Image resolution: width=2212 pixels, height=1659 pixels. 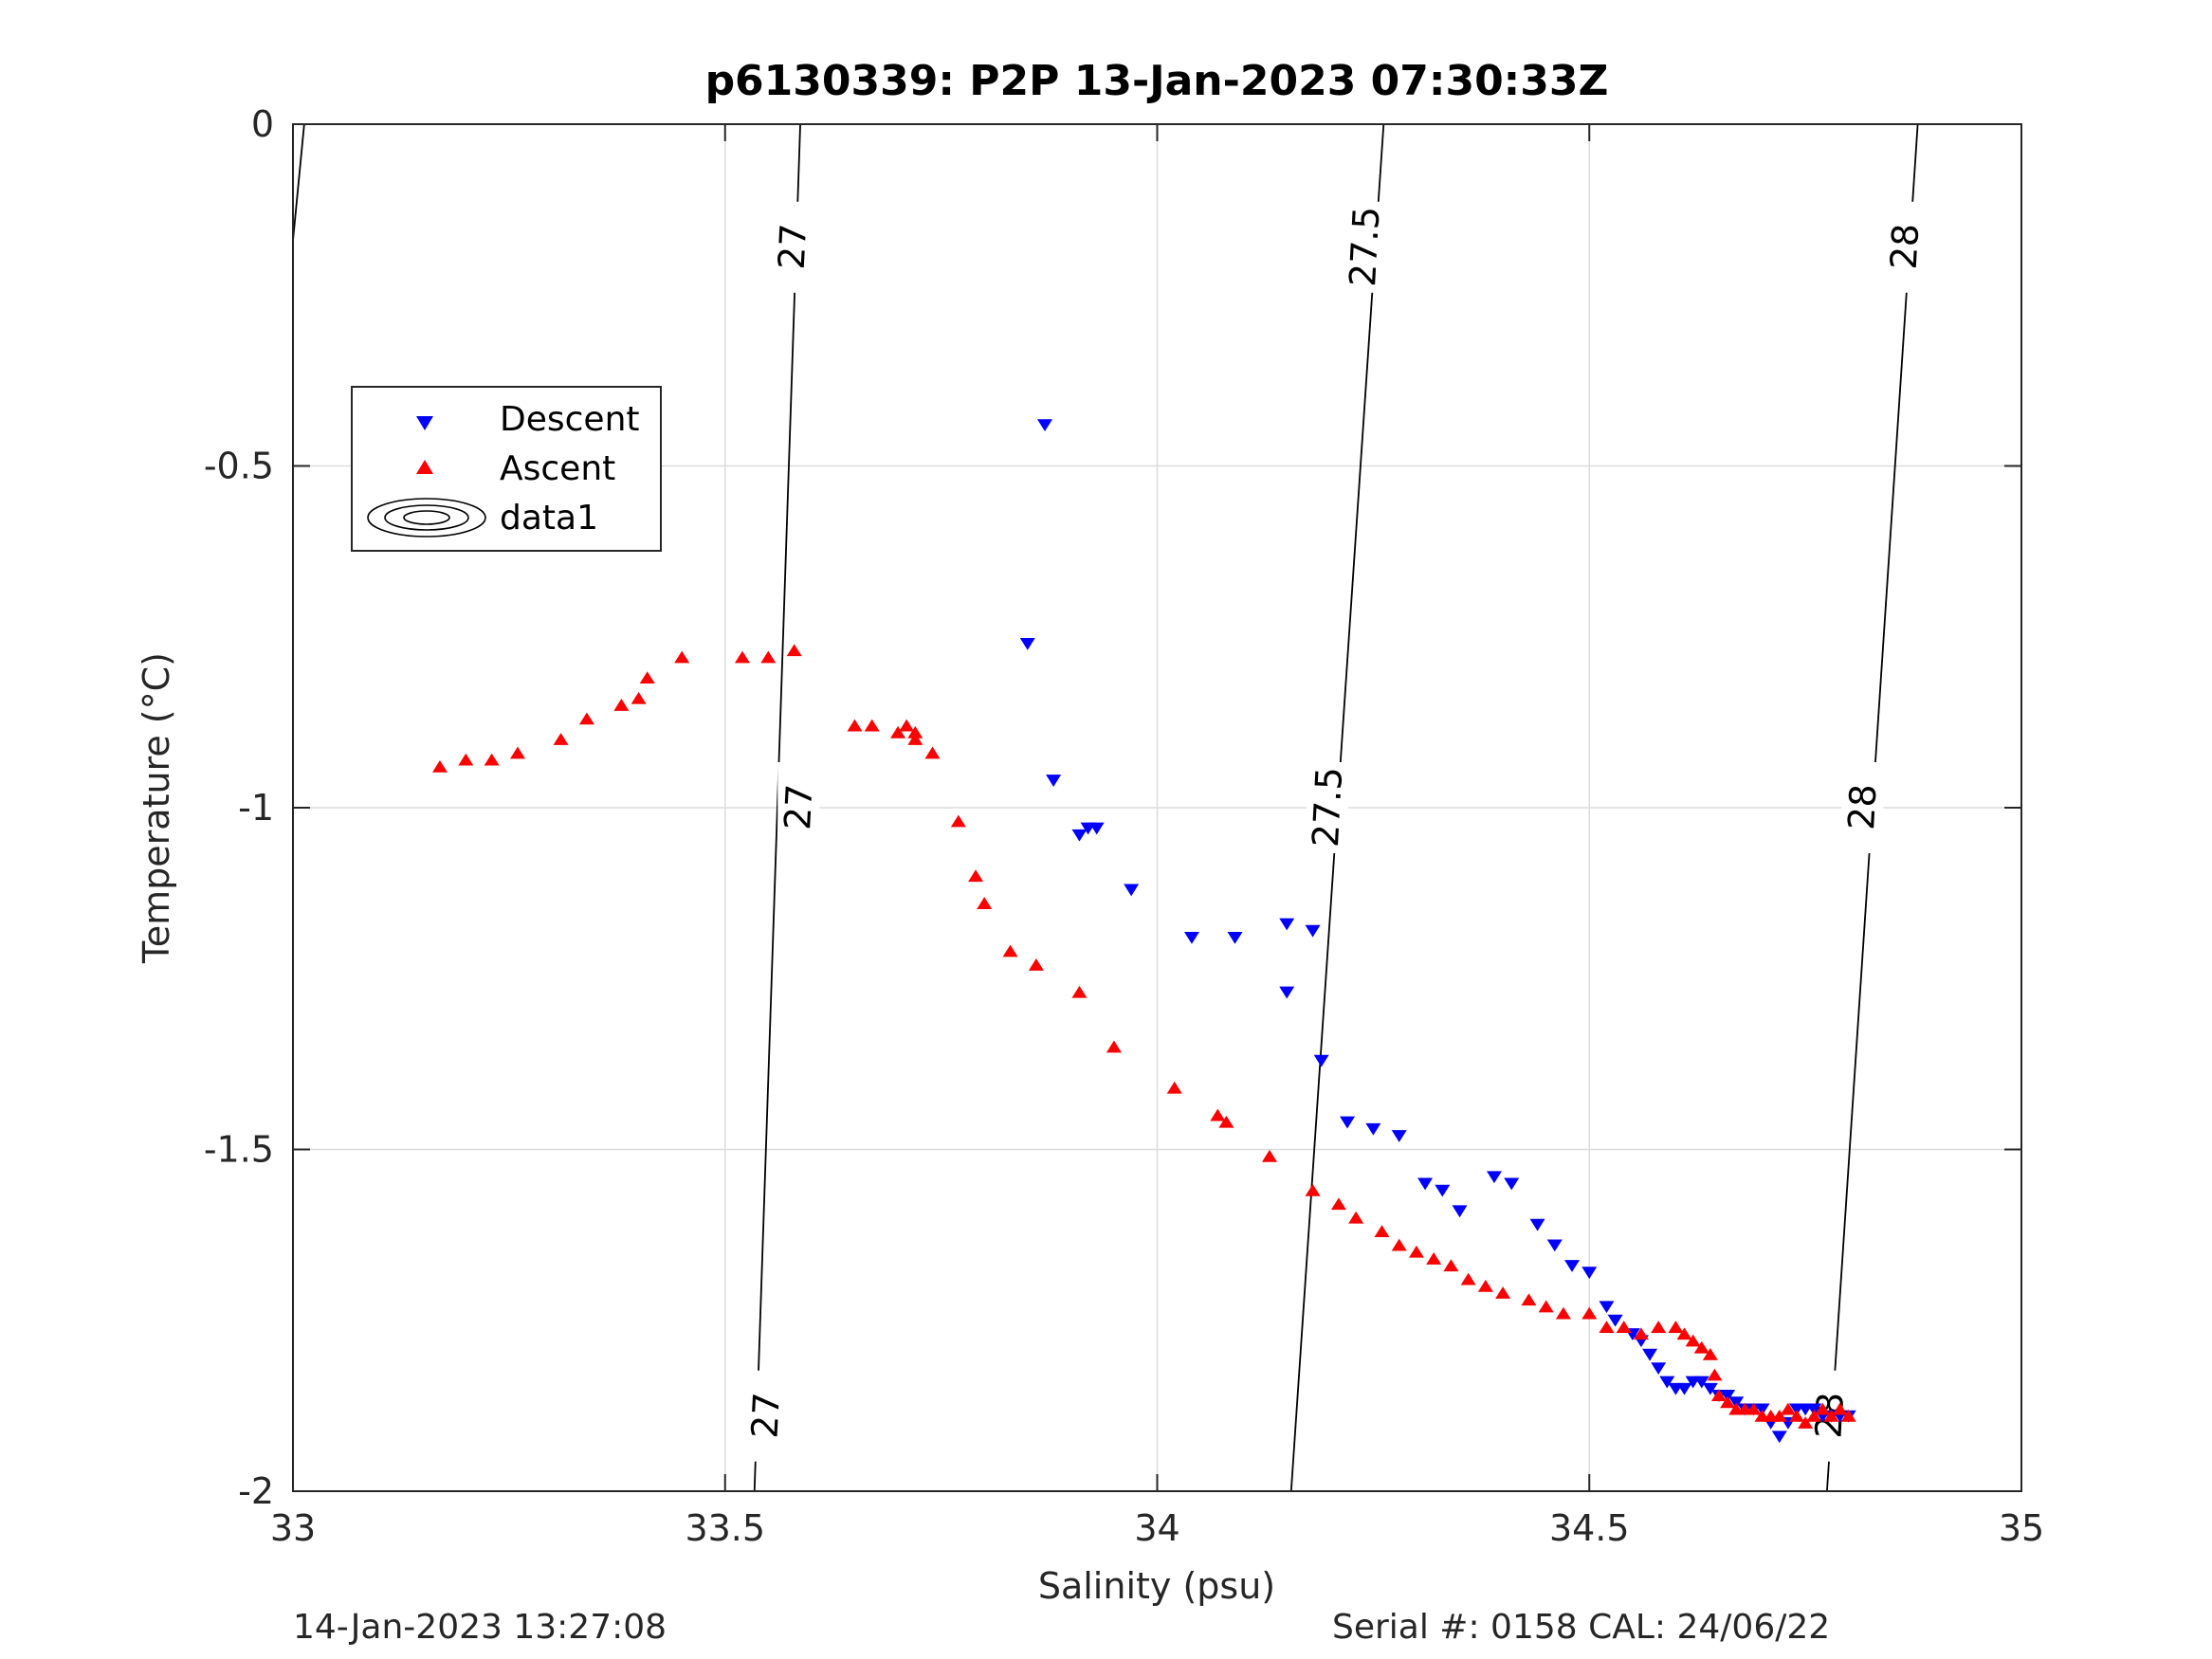 I want to click on legend-ascent-label: Ascent, so click(x=557, y=468).